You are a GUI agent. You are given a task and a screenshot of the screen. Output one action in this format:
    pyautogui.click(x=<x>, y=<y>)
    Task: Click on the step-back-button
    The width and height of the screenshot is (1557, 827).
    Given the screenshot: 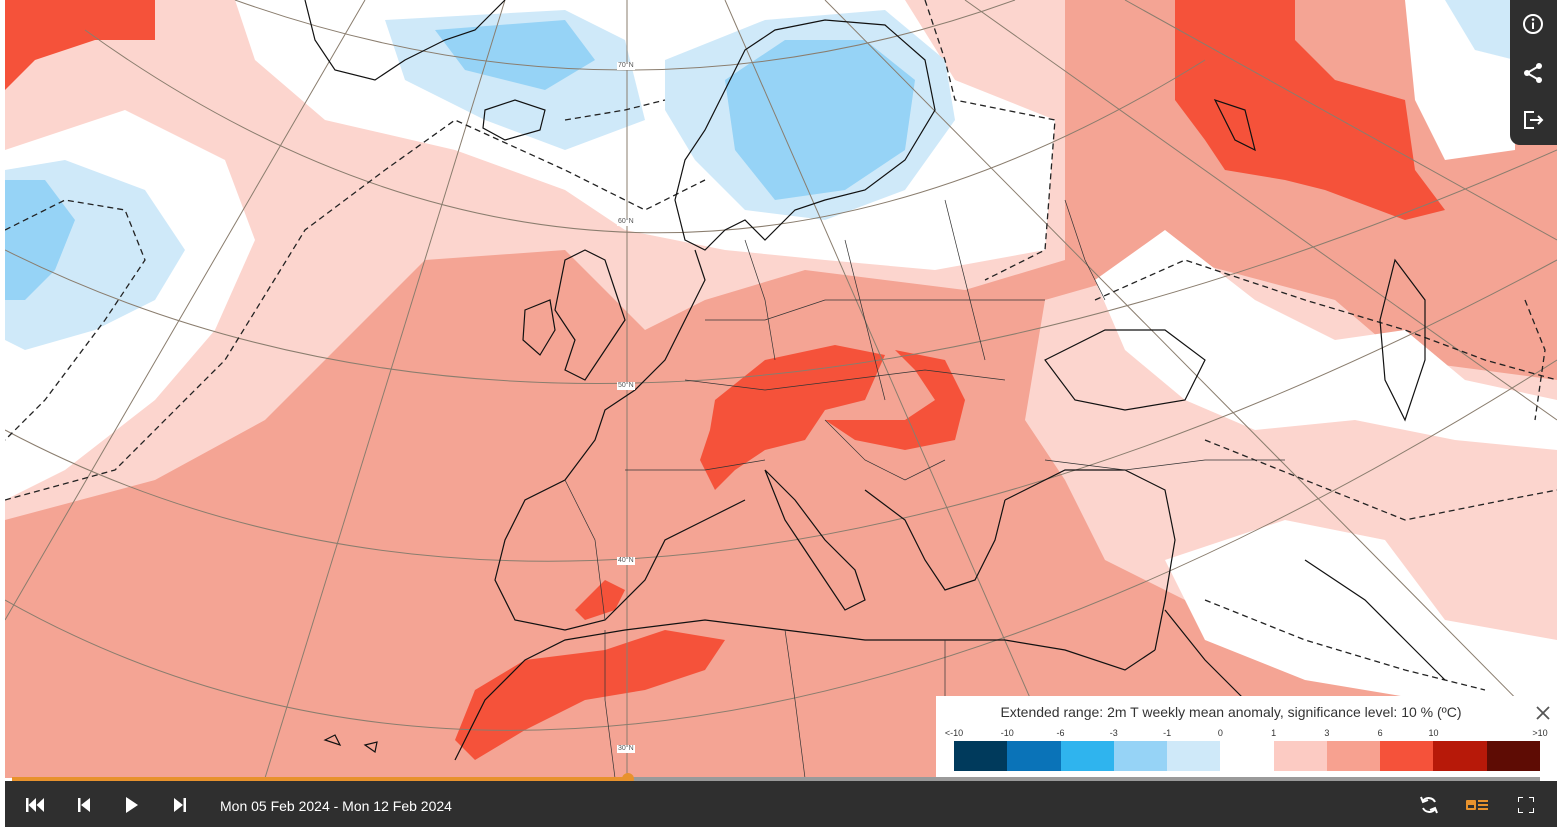 What is the action you would take?
    pyautogui.click(x=84, y=805)
    